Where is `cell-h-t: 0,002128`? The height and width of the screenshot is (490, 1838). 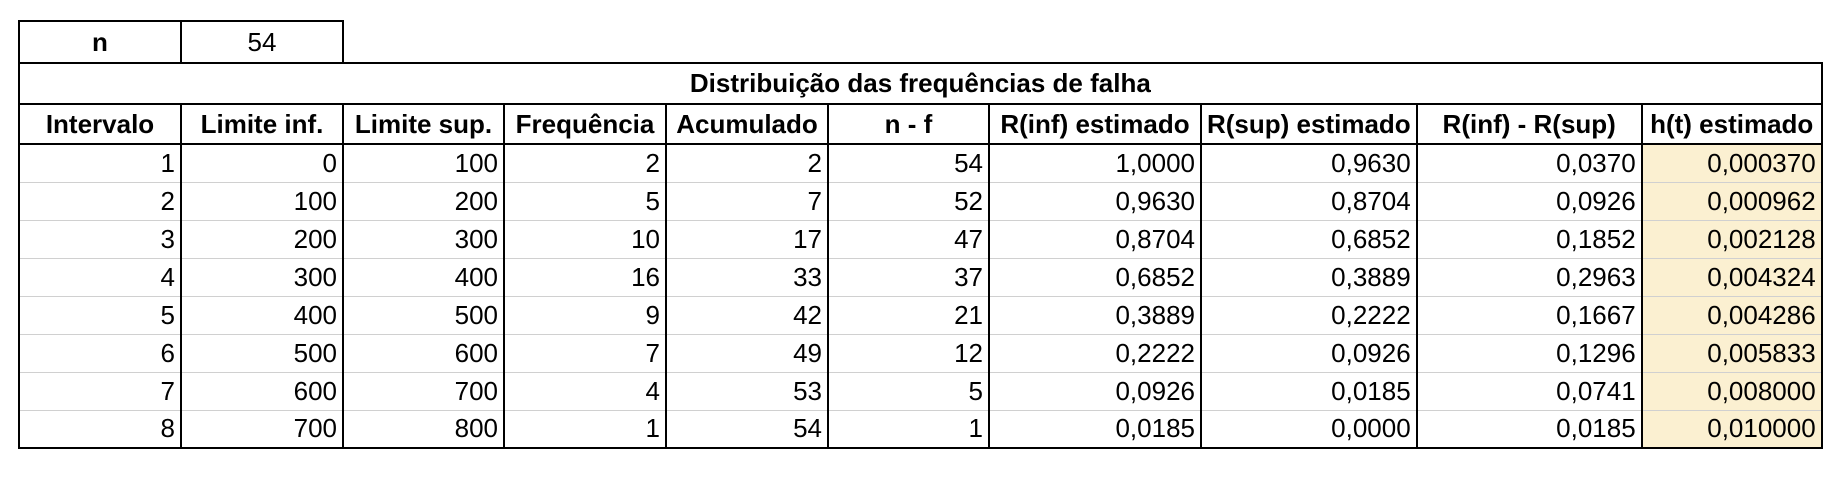
cell-h-t: 0,002128 is located at coordinates (1731, 239).